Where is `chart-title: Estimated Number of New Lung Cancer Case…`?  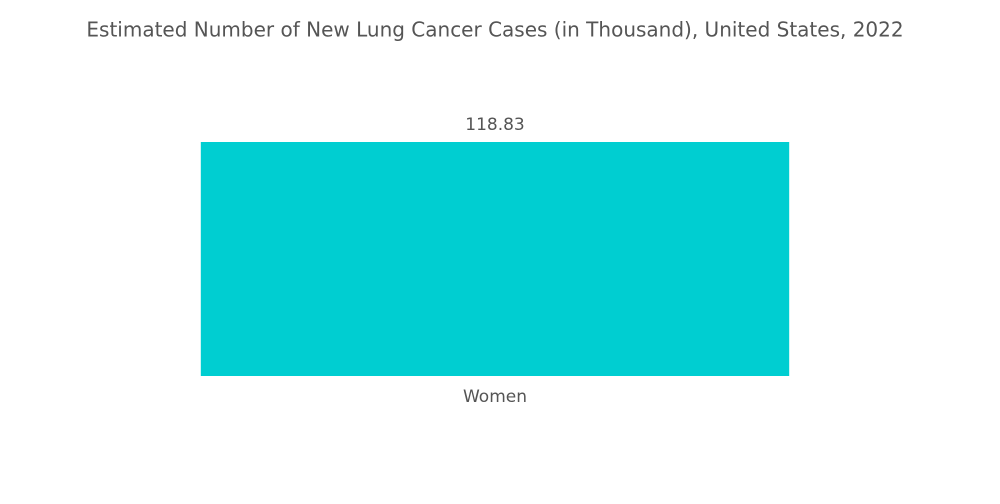
chart-title: Estimated Number of New Lung Cancer Case… is located at coordinates (494, 30).